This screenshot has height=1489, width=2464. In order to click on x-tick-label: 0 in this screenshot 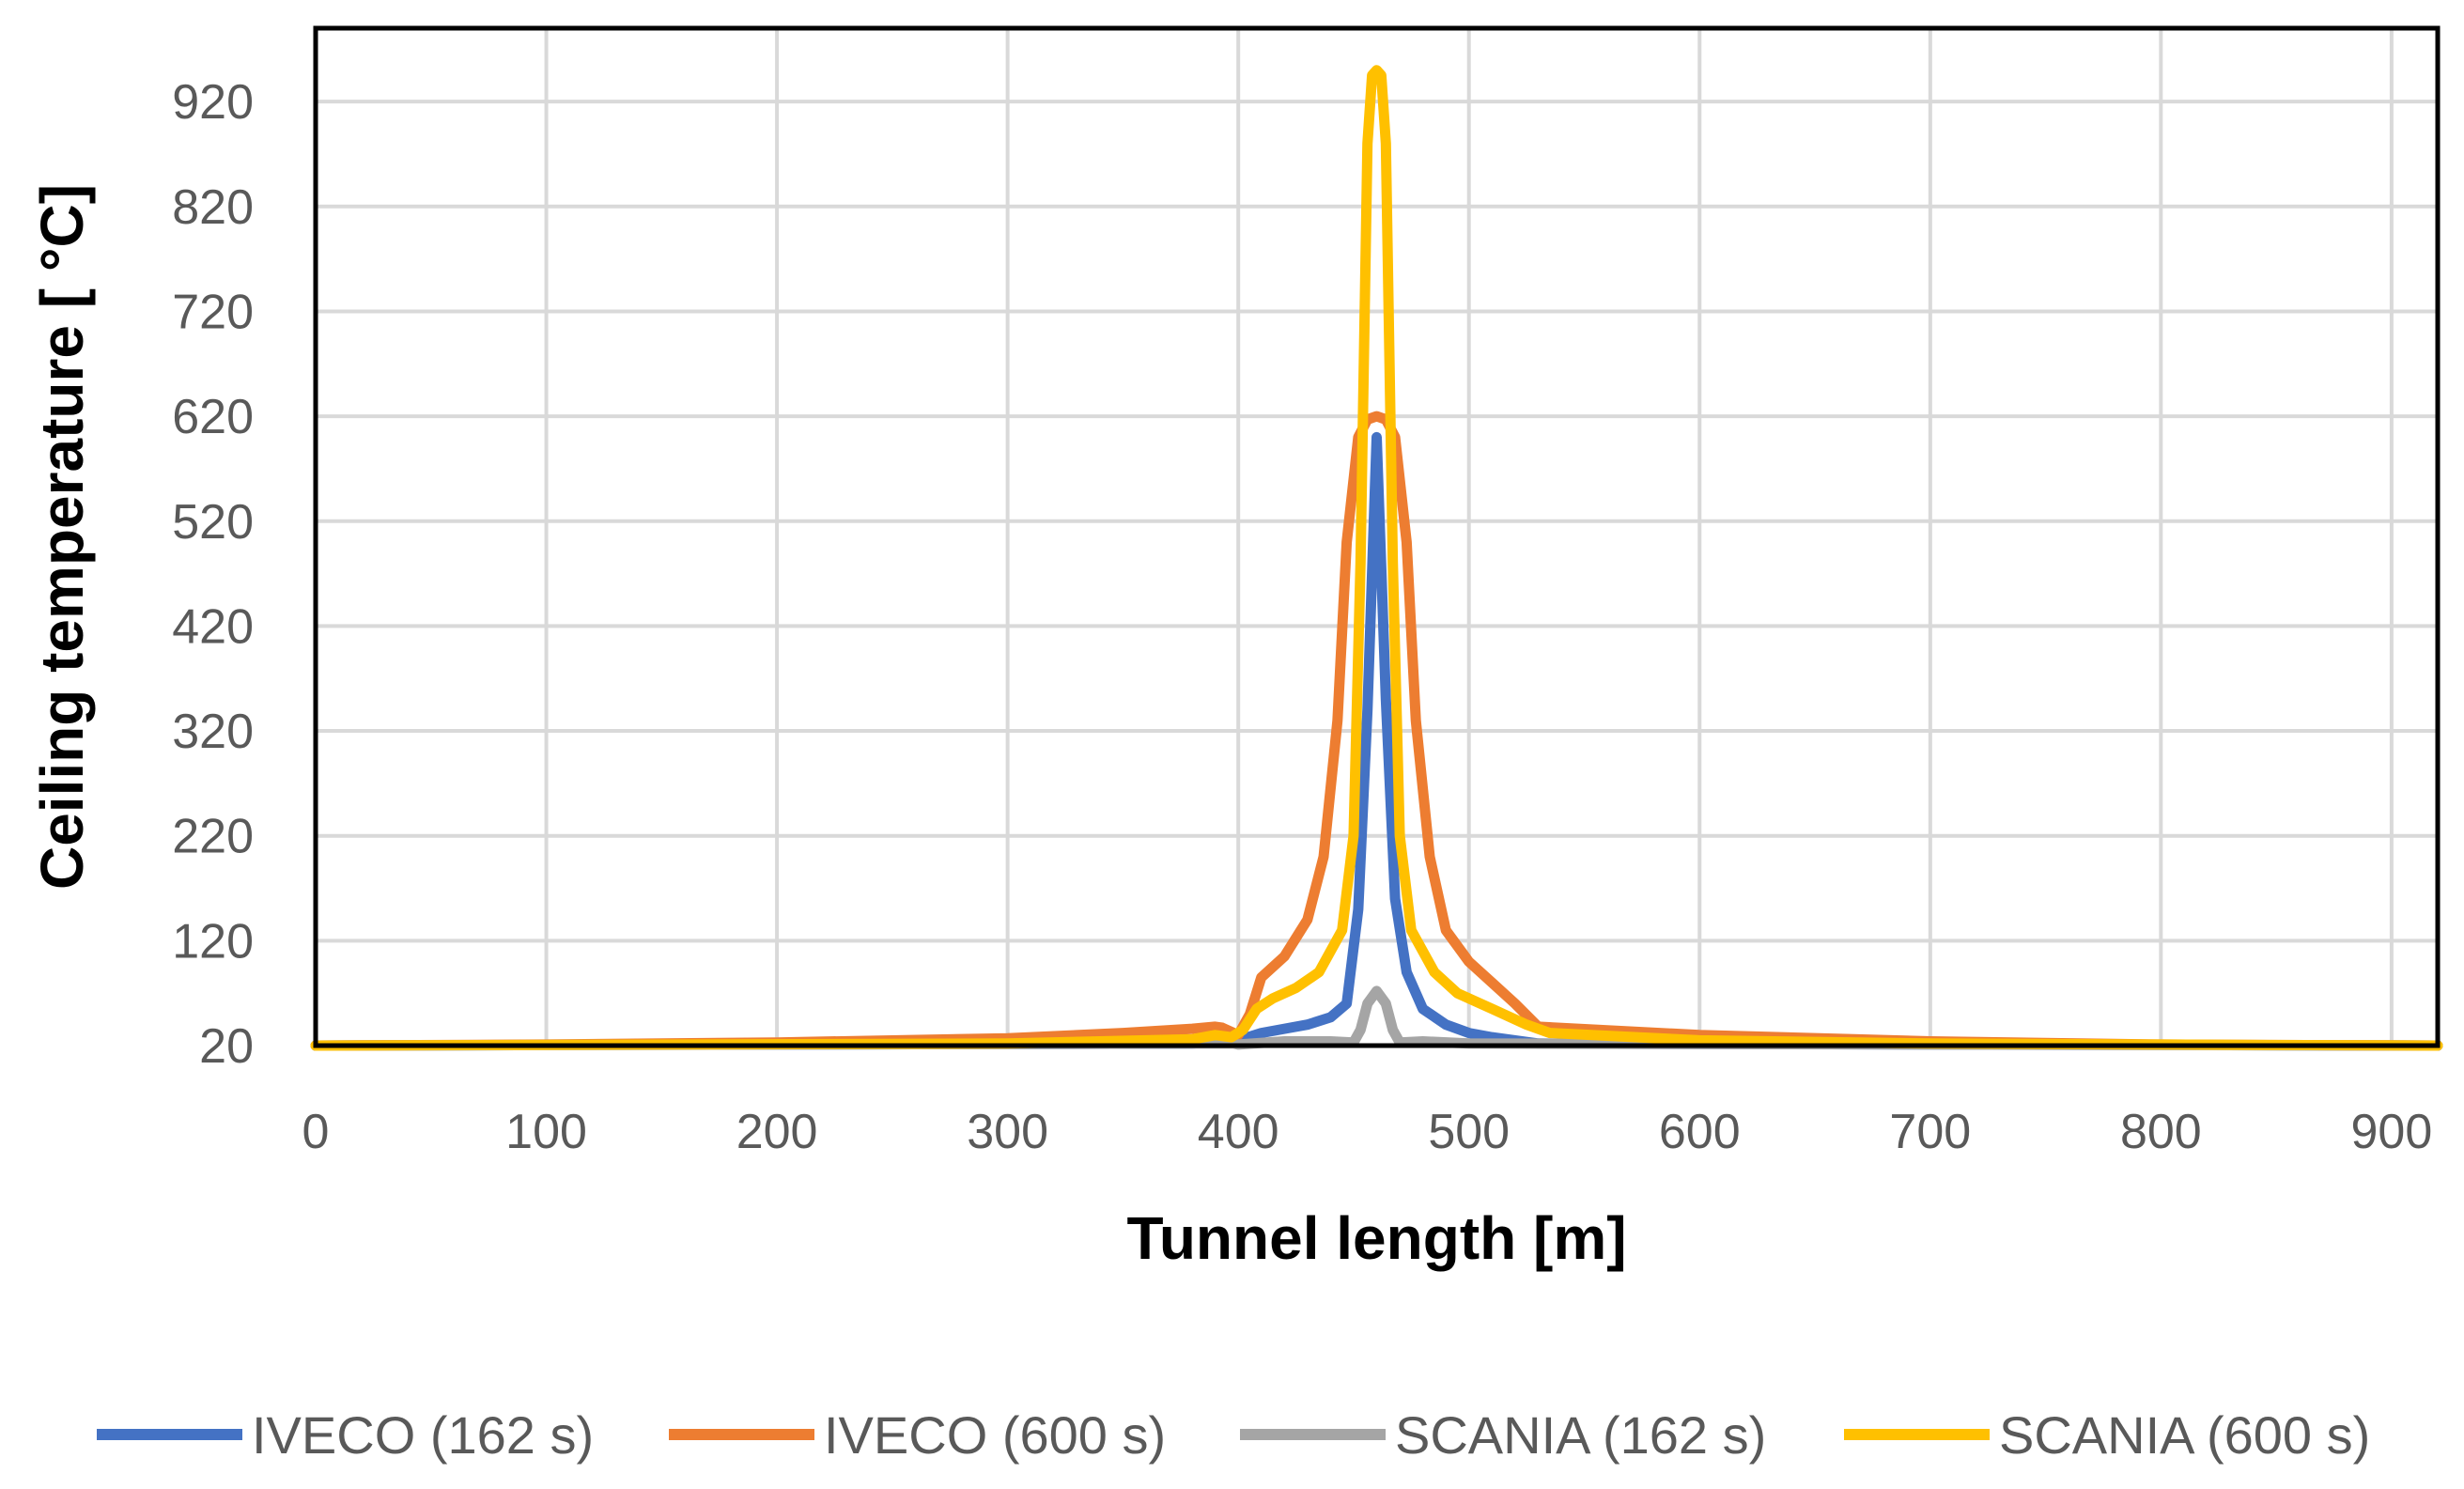, I will do `click(316, 1132)`.